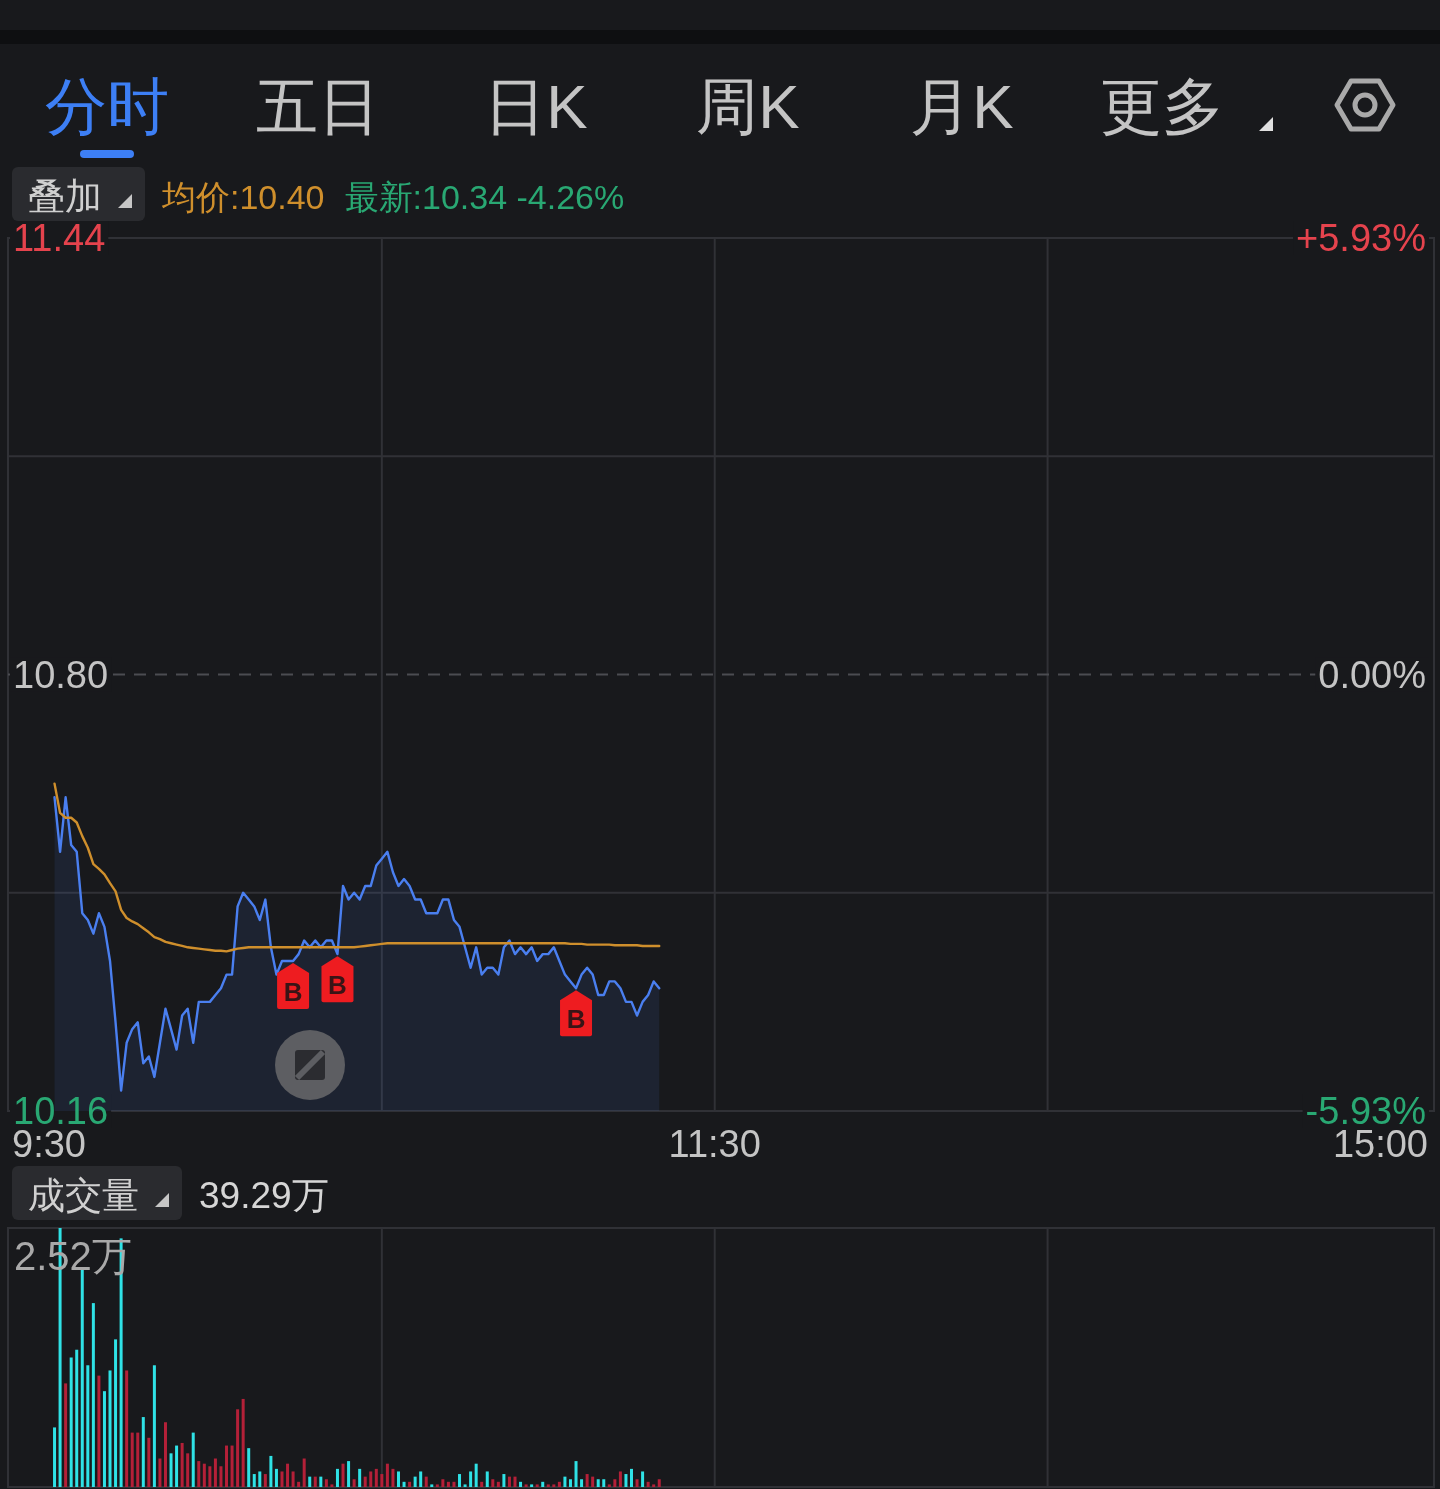 Image resolution: width=1440 pixels, height=1489 pixels. I want to click on text: 分时, so click(107, 106).